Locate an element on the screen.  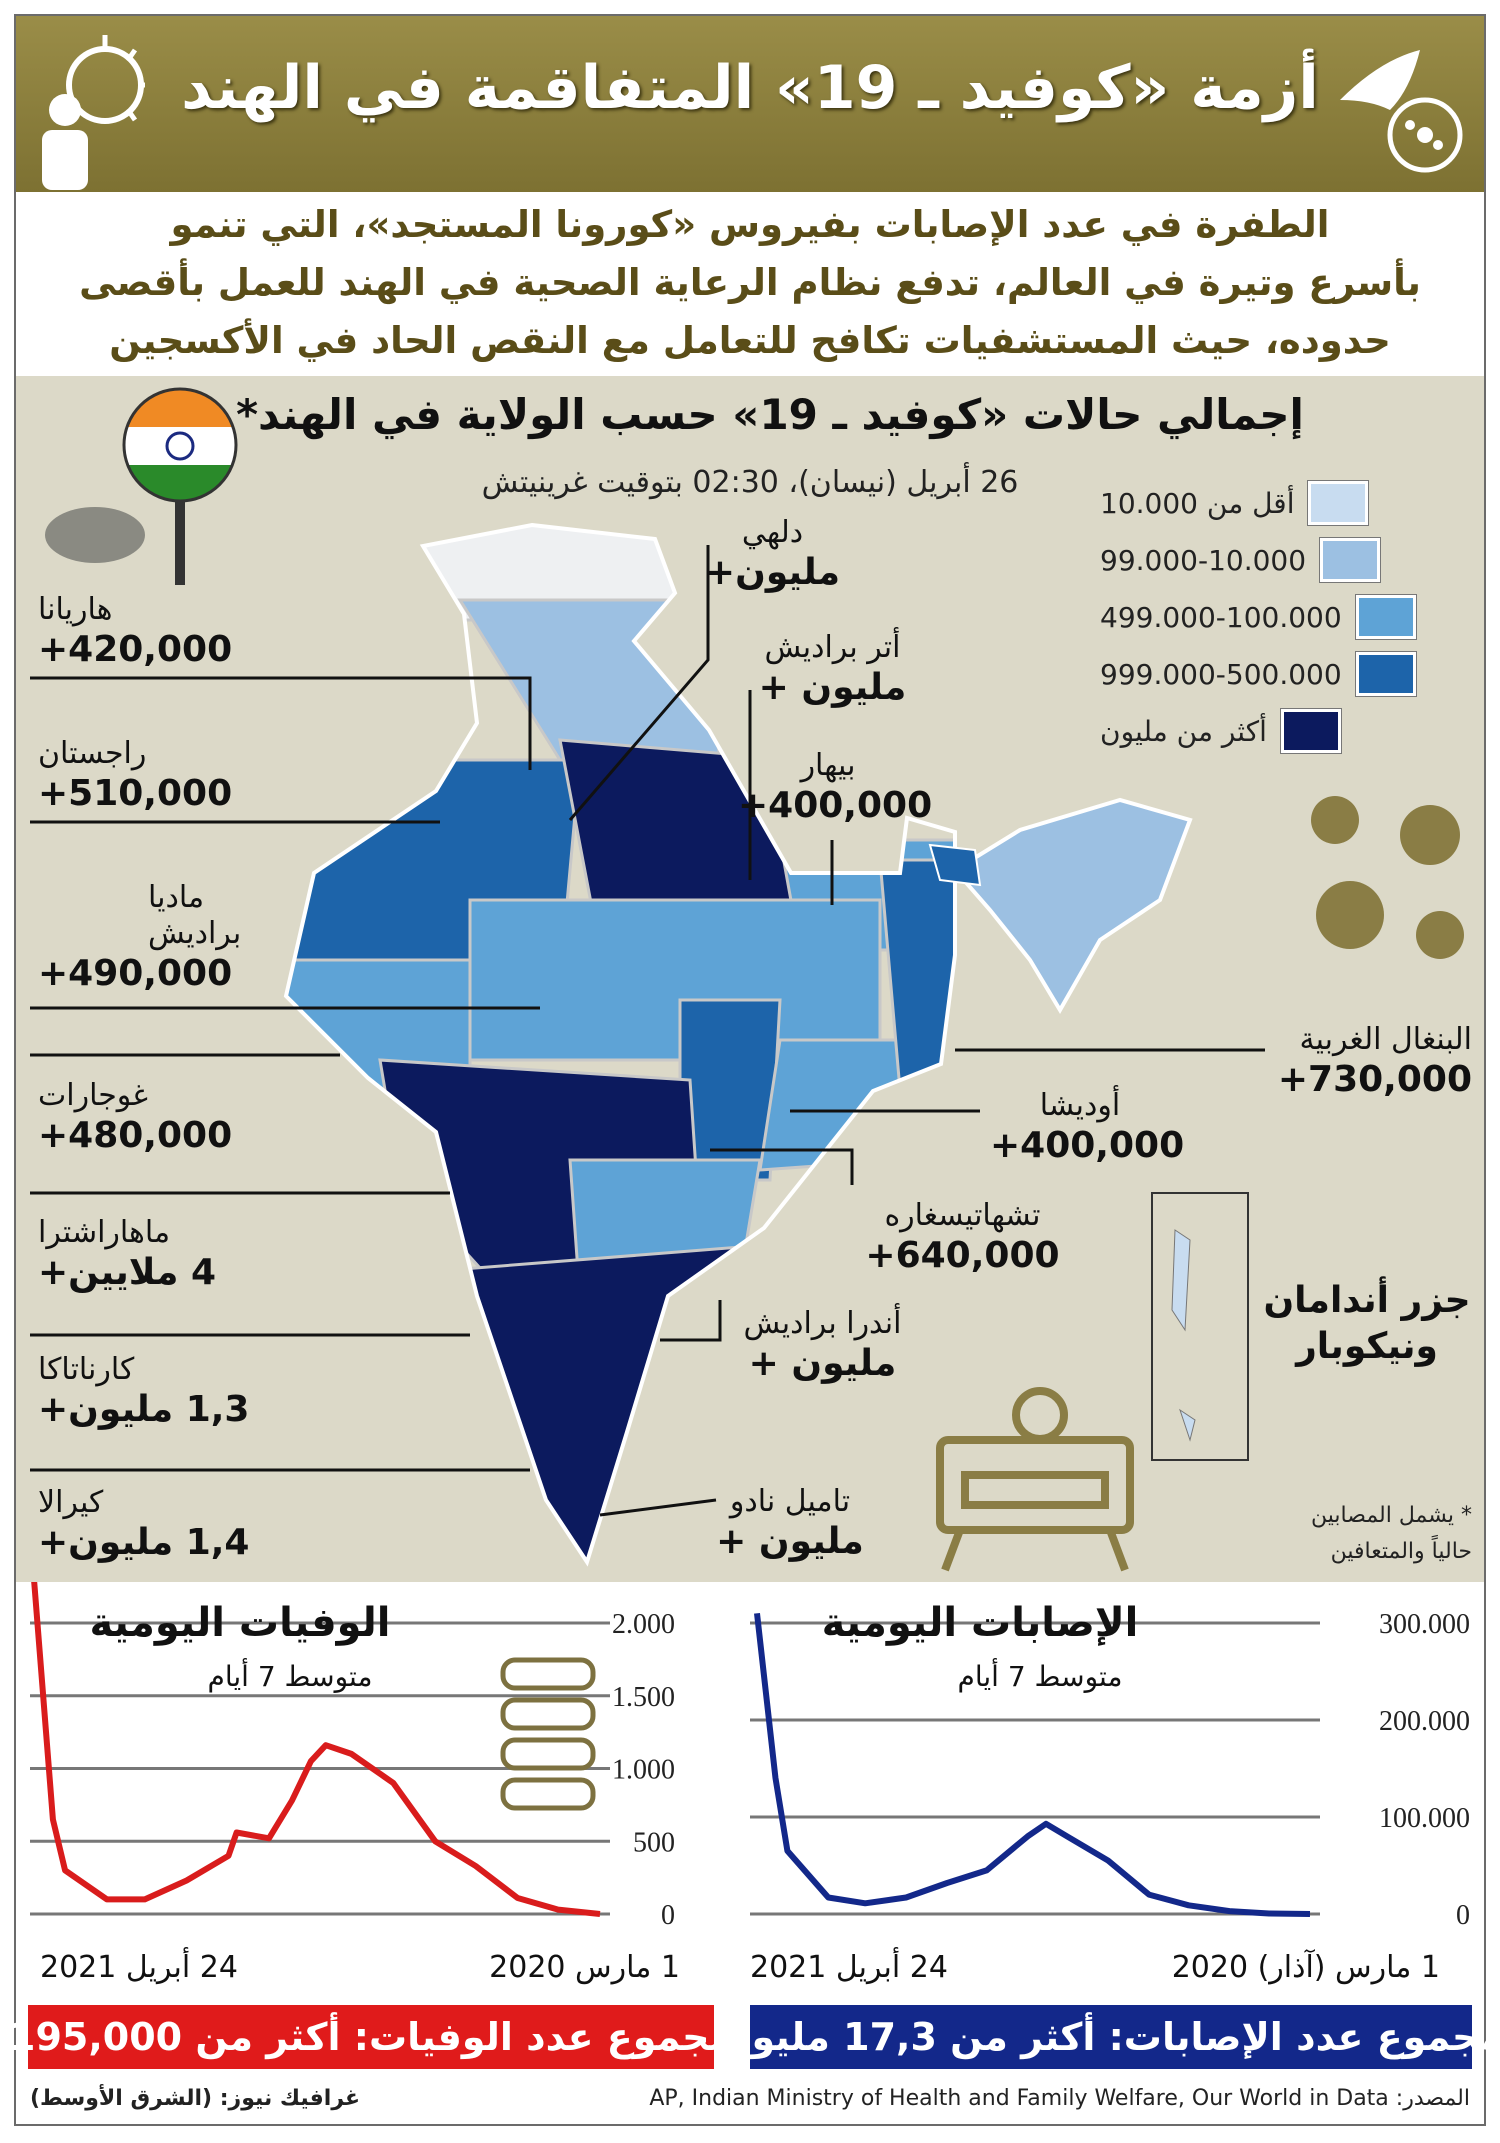
deaths-chart-subtitle: متوسط 7 أيام is located at coordinates (290, 1676).